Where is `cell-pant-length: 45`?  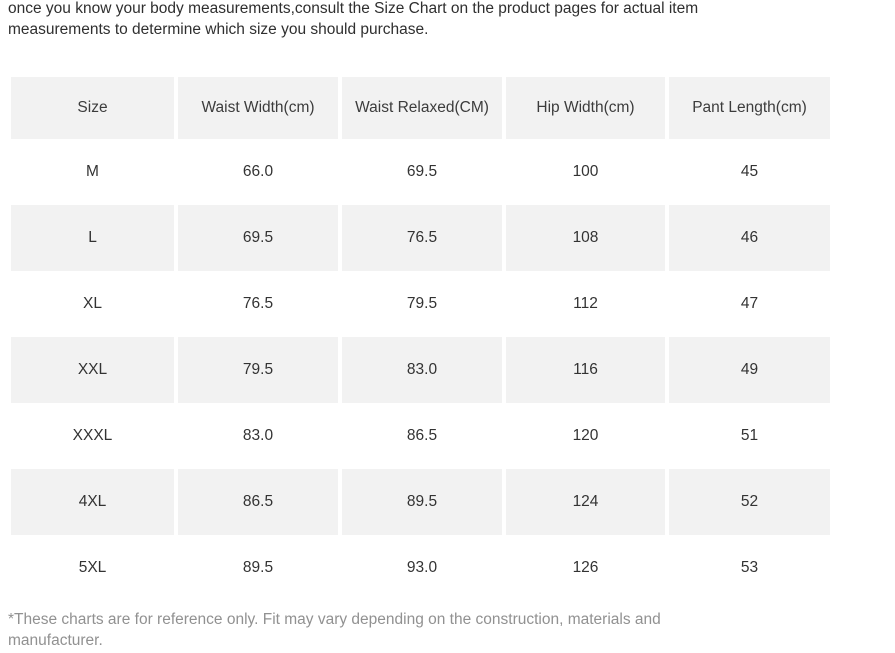 cell-pant-length: 45 is located at coordinates (749, 171).